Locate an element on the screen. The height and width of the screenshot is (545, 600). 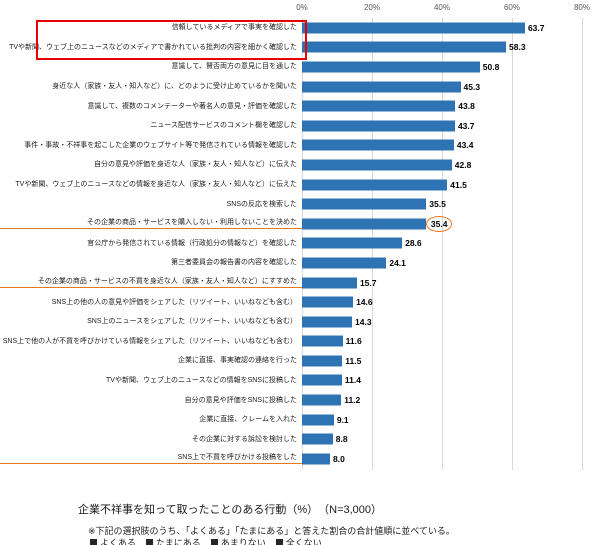
bar-area: 11.6 is located at coordinates (448, 342).